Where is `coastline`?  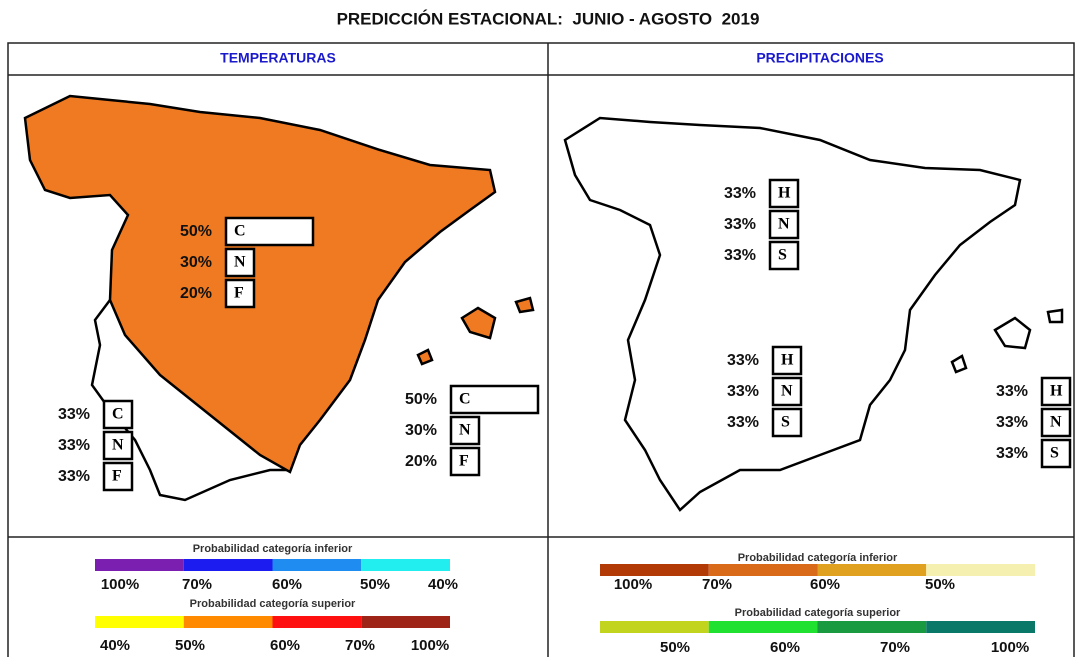 coastline is located at coordinates (190, 400).